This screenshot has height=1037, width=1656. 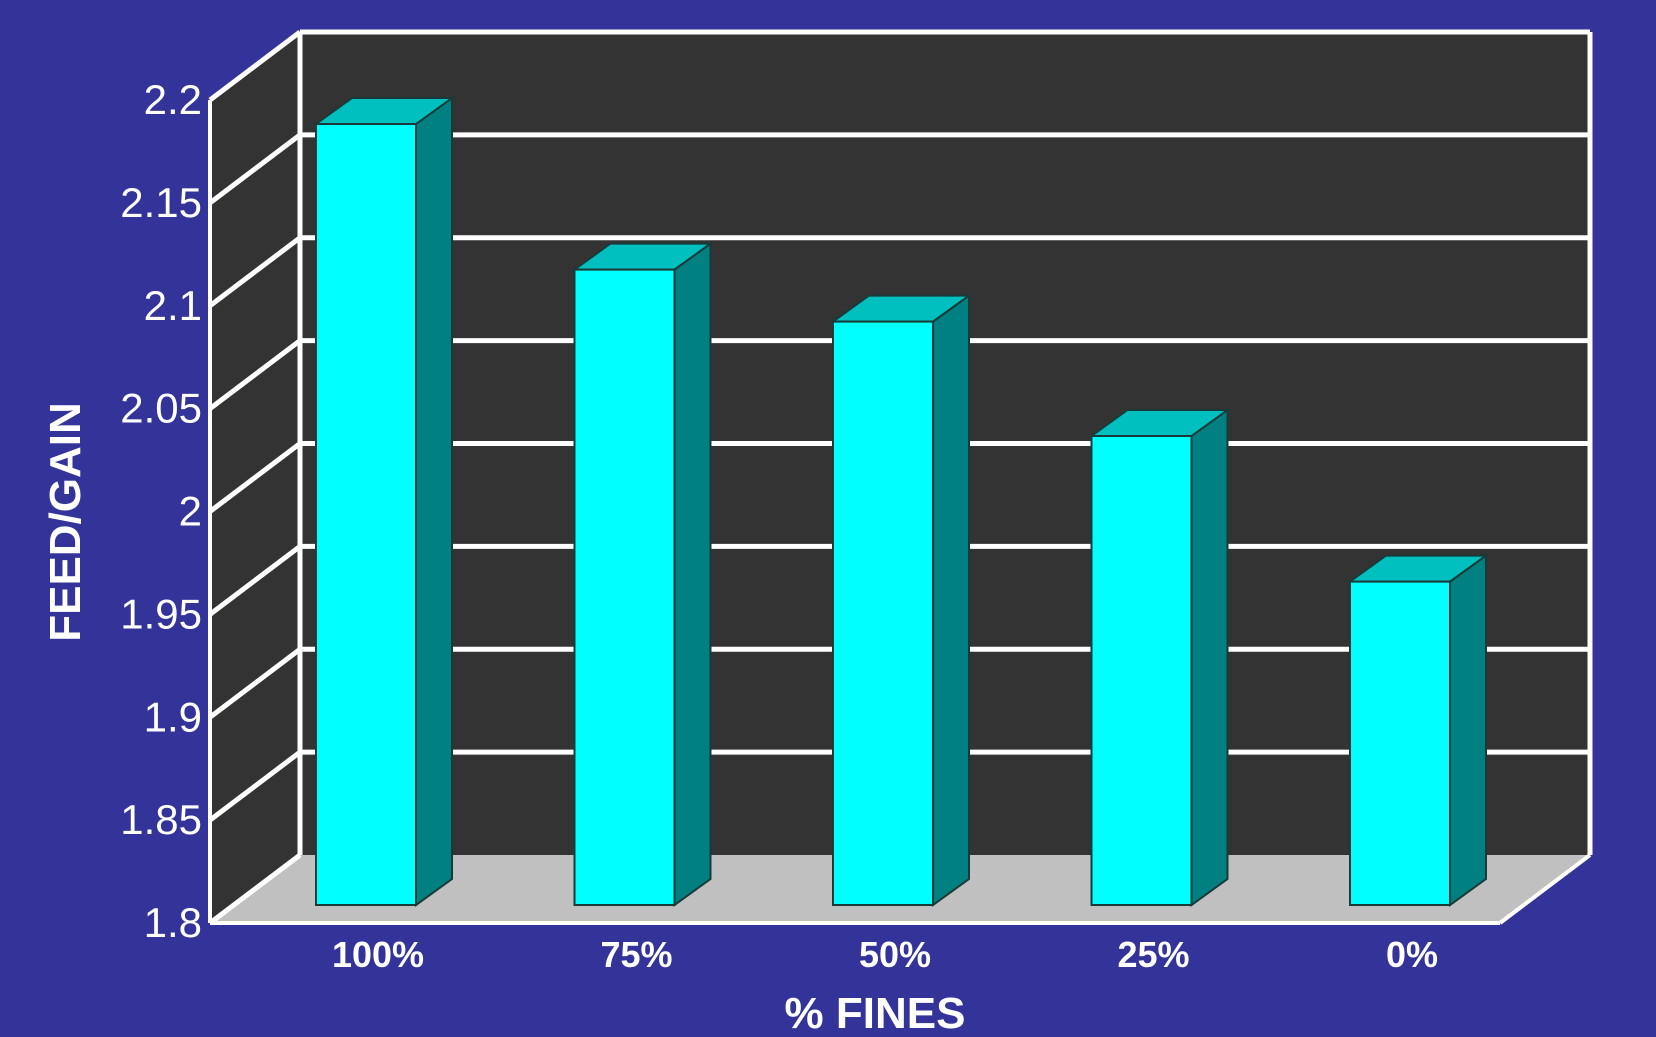 What do you see at coordinates (161, 202) in the screenshot?
I see `y-tick-label: 2.15` at bounding box center [161, 202].